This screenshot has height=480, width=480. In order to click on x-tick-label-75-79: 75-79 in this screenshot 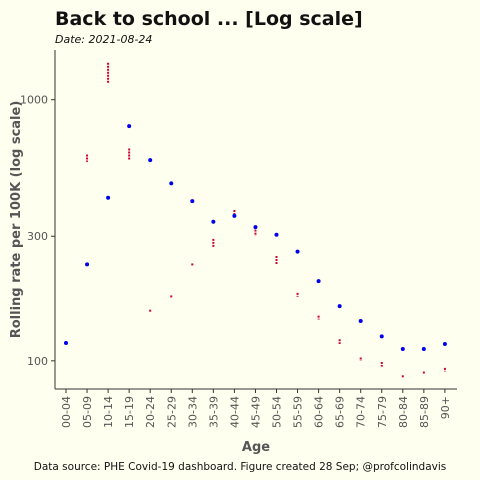, I will do `click(382, 412)`.